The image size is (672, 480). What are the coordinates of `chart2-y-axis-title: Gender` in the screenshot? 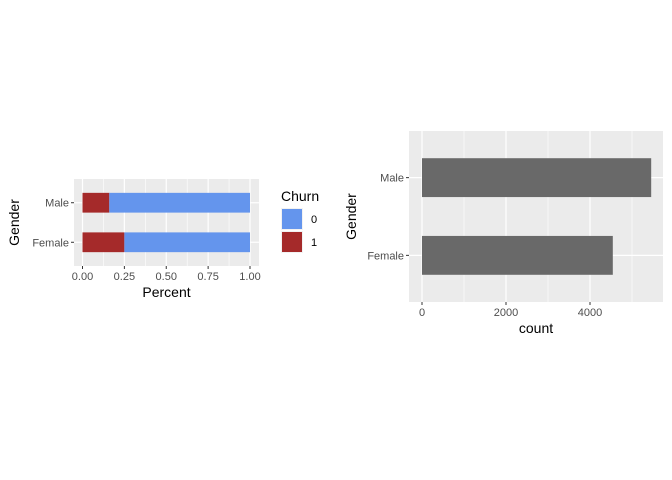 It's located at (351, 216).